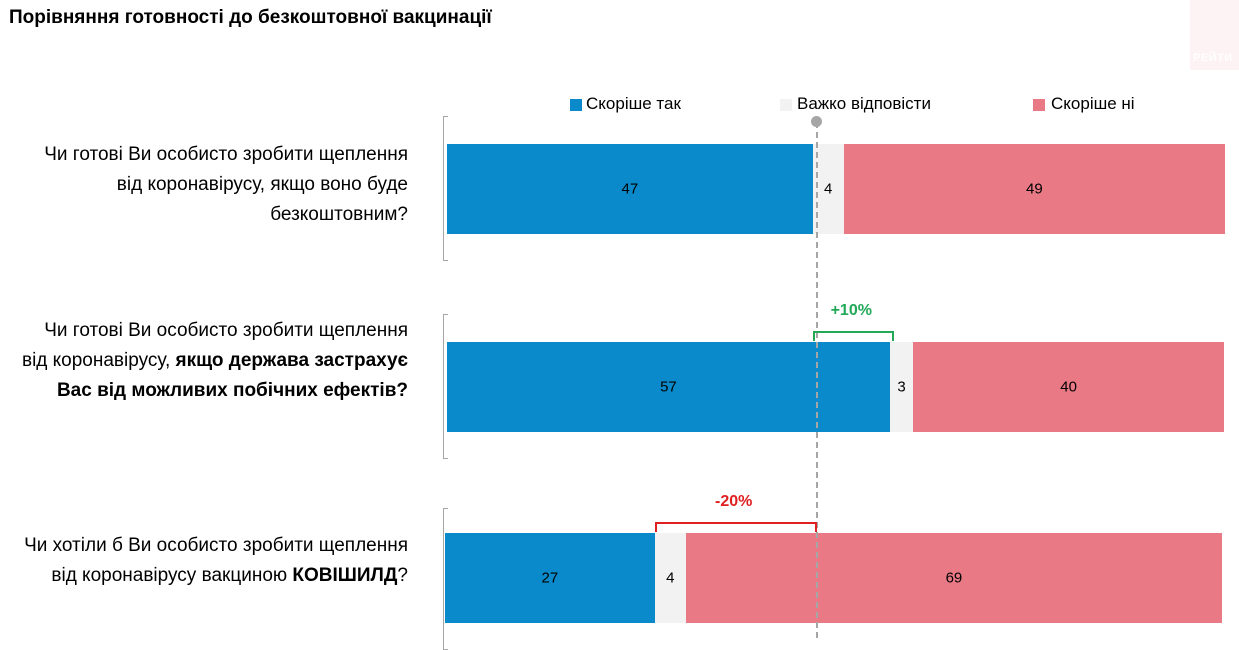 The image size is (1239, 650). I want to click on bar-row-3-yes, so click(550, 578).